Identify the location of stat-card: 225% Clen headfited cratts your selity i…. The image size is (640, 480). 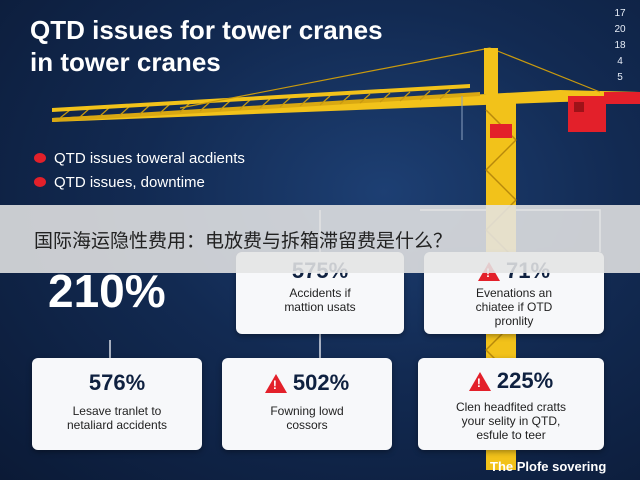
(511, 404).